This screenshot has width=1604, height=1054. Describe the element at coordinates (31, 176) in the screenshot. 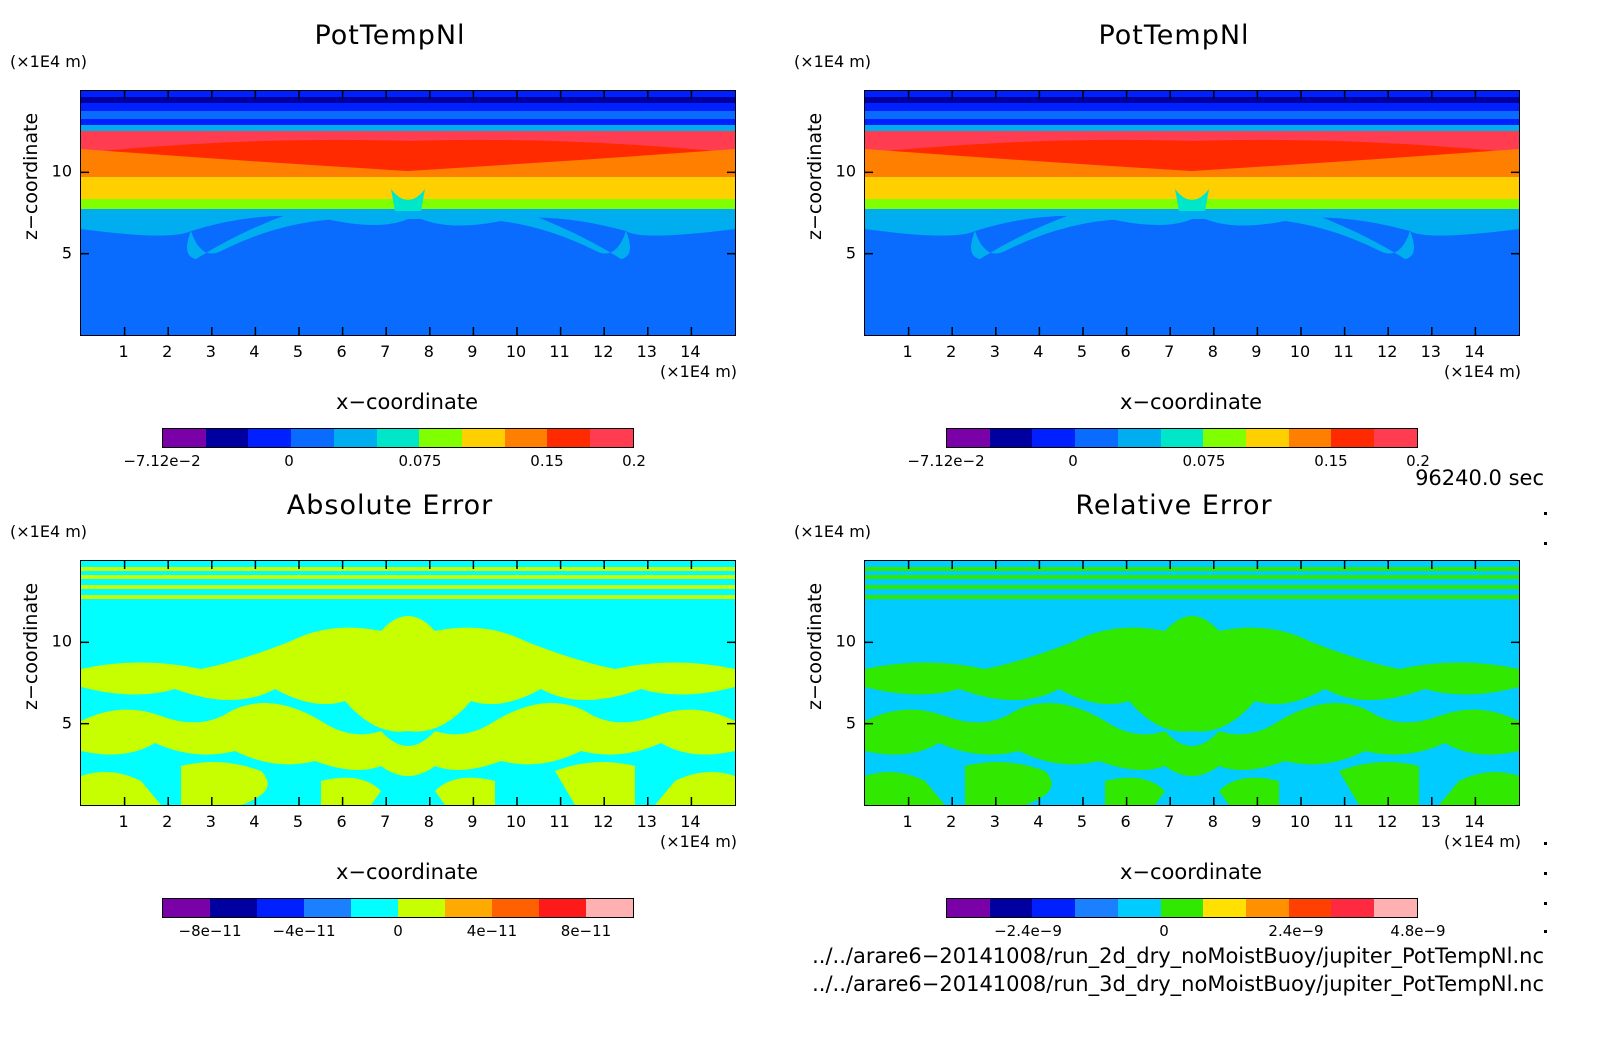

I see `z-axis-label: z−coordinate` at that location.